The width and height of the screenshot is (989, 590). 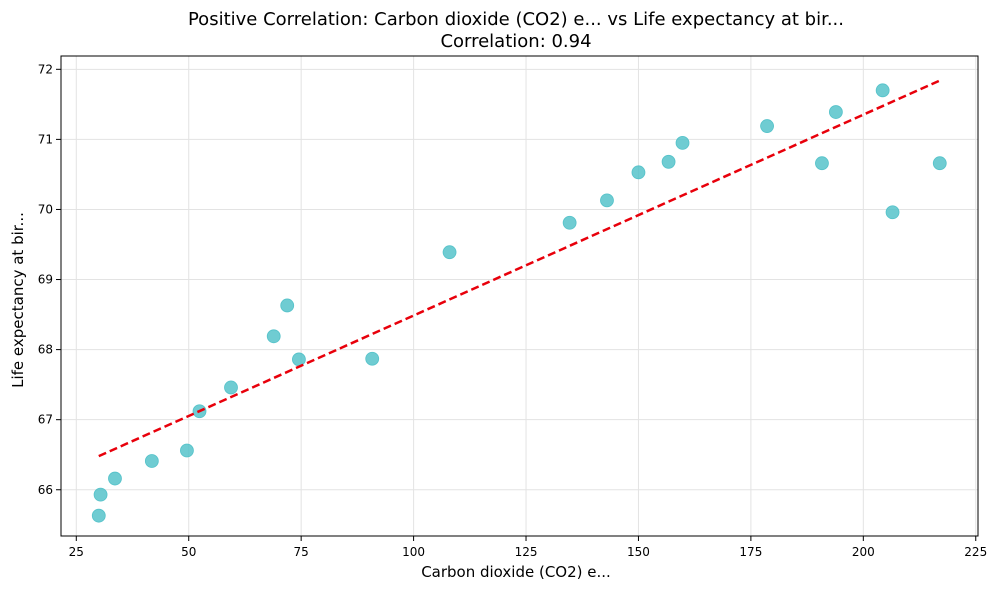 What do you see at coordinates (863, 552) in the screenshot?
I see `x-tick-label: 200` at bounding box center [863, 552].